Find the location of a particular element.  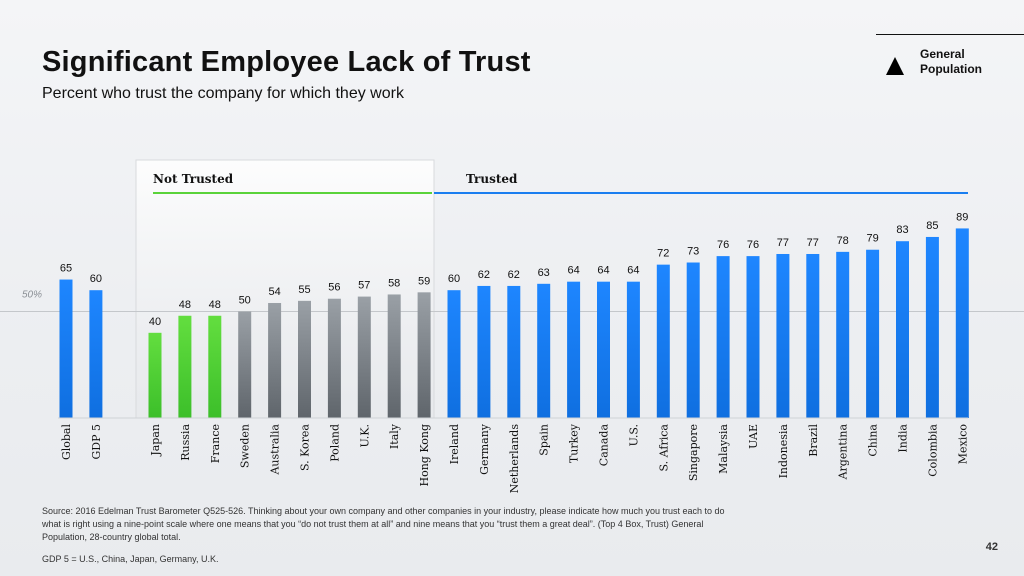

category-label: Mexico is located at coordinates (962, 444).